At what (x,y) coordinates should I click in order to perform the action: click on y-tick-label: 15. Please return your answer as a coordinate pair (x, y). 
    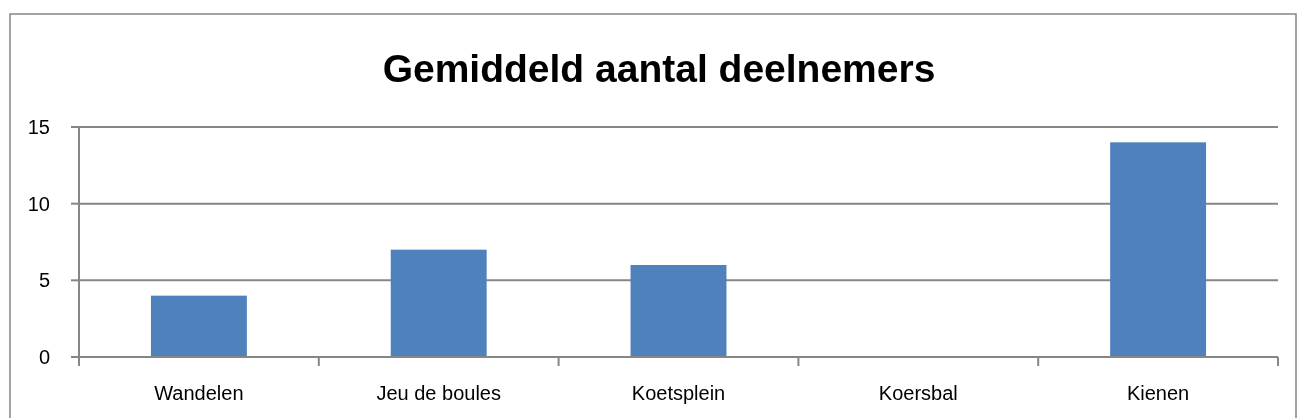
    Looking at the image, I should click on (38, 127).